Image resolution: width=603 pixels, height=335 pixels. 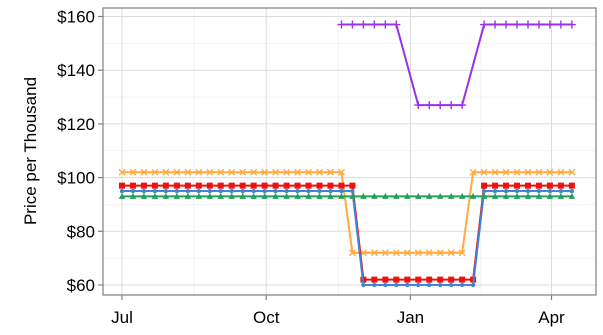 I want to click on x-tick-label: Jul, so click(x=122, y=317).